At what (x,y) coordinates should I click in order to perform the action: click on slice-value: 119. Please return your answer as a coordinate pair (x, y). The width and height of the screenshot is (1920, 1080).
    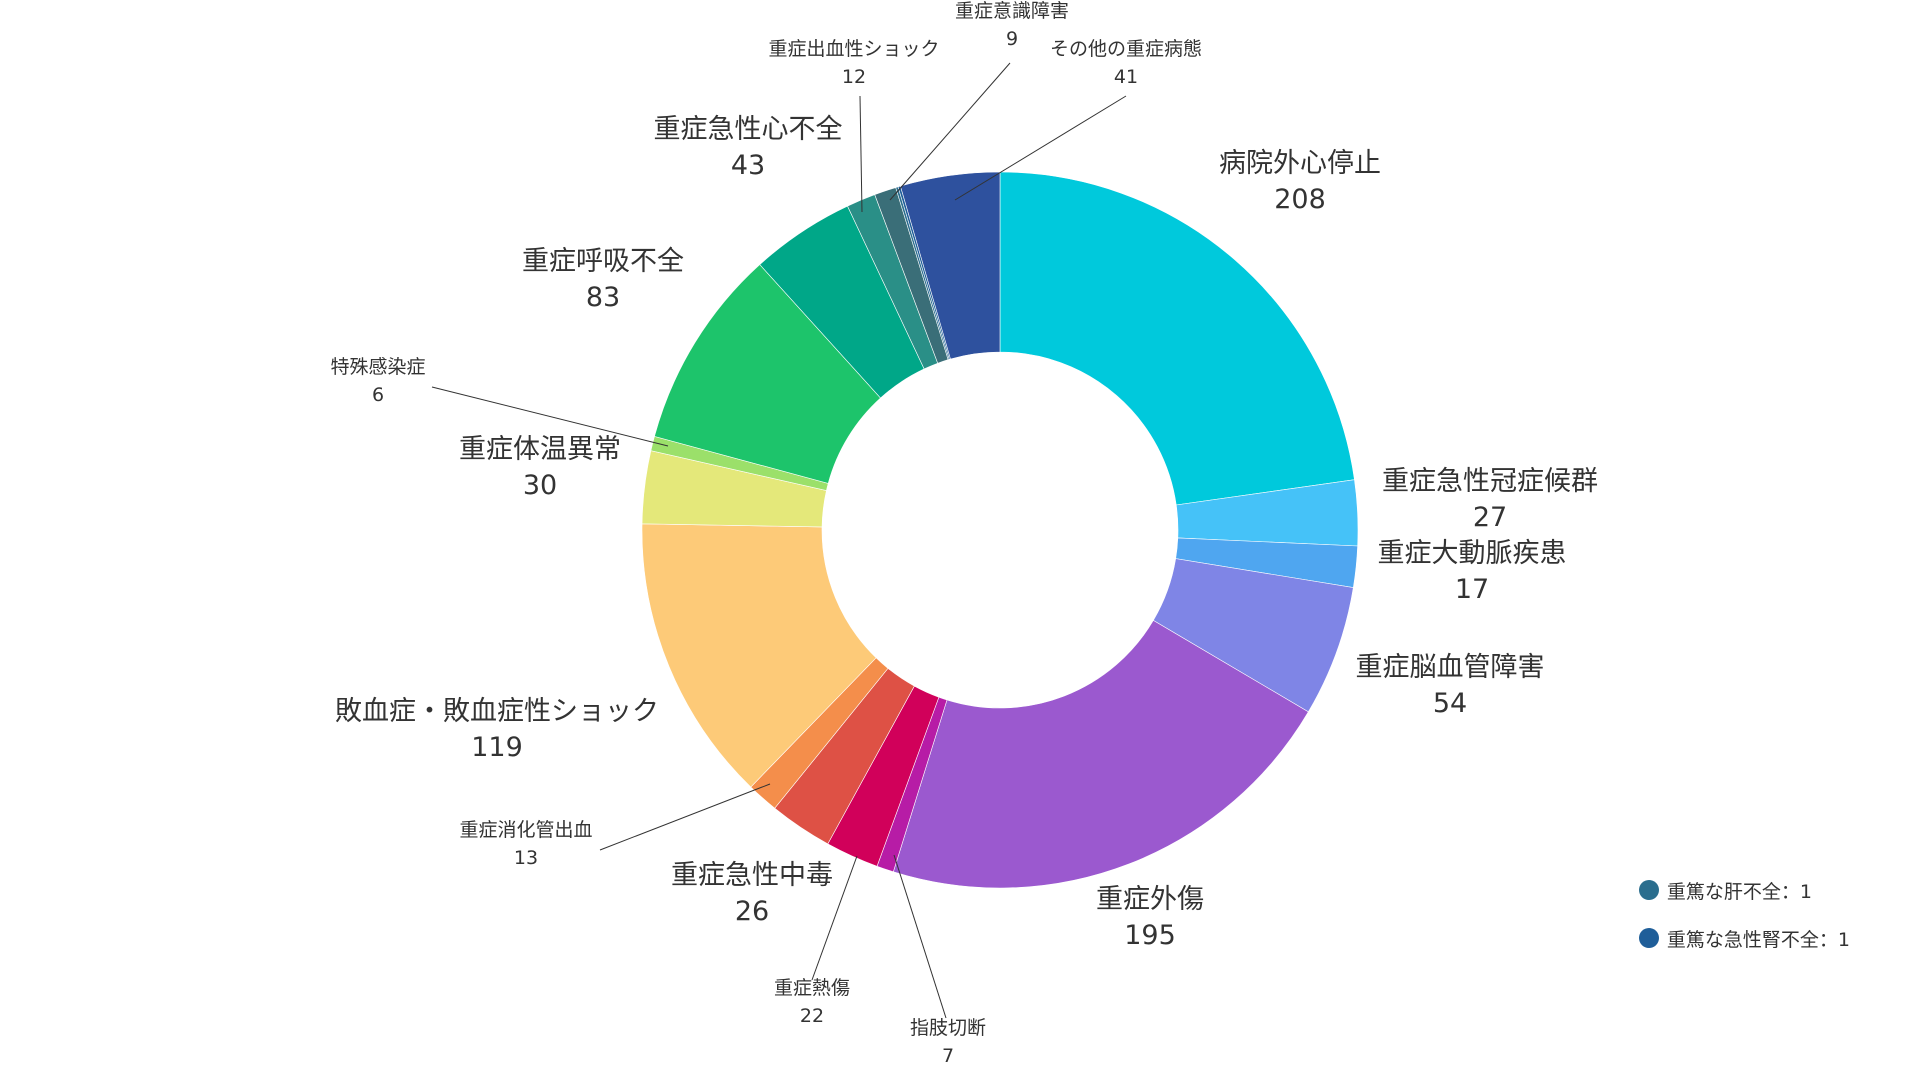
    Looking at the image, I should click on (497, 747).